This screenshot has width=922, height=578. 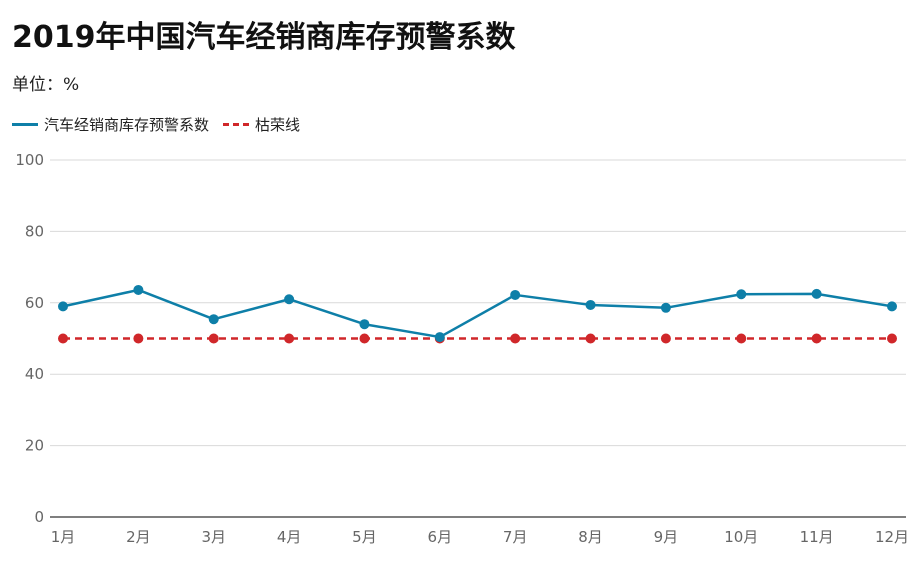 I want to click on x-tick-label: 7月, so click(x=515, y=537).